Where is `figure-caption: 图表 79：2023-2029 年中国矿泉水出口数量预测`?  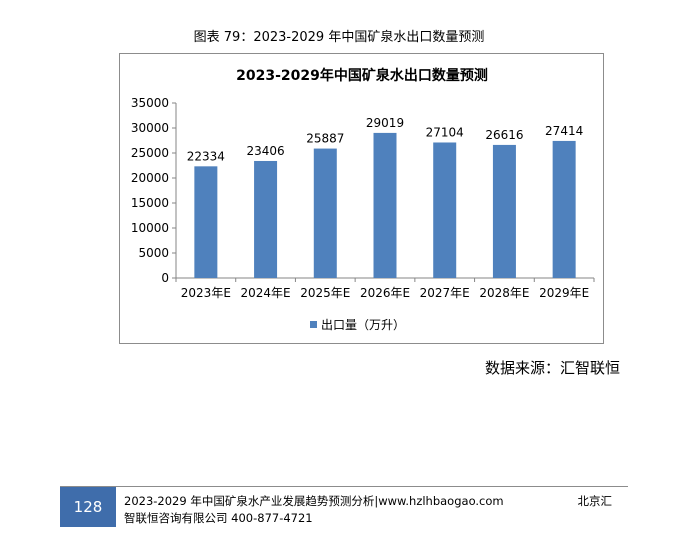 figure-caption: 图表 79：2023-2029 年中国矿泉水出口数量预测 is located at coordinates (339, 37).